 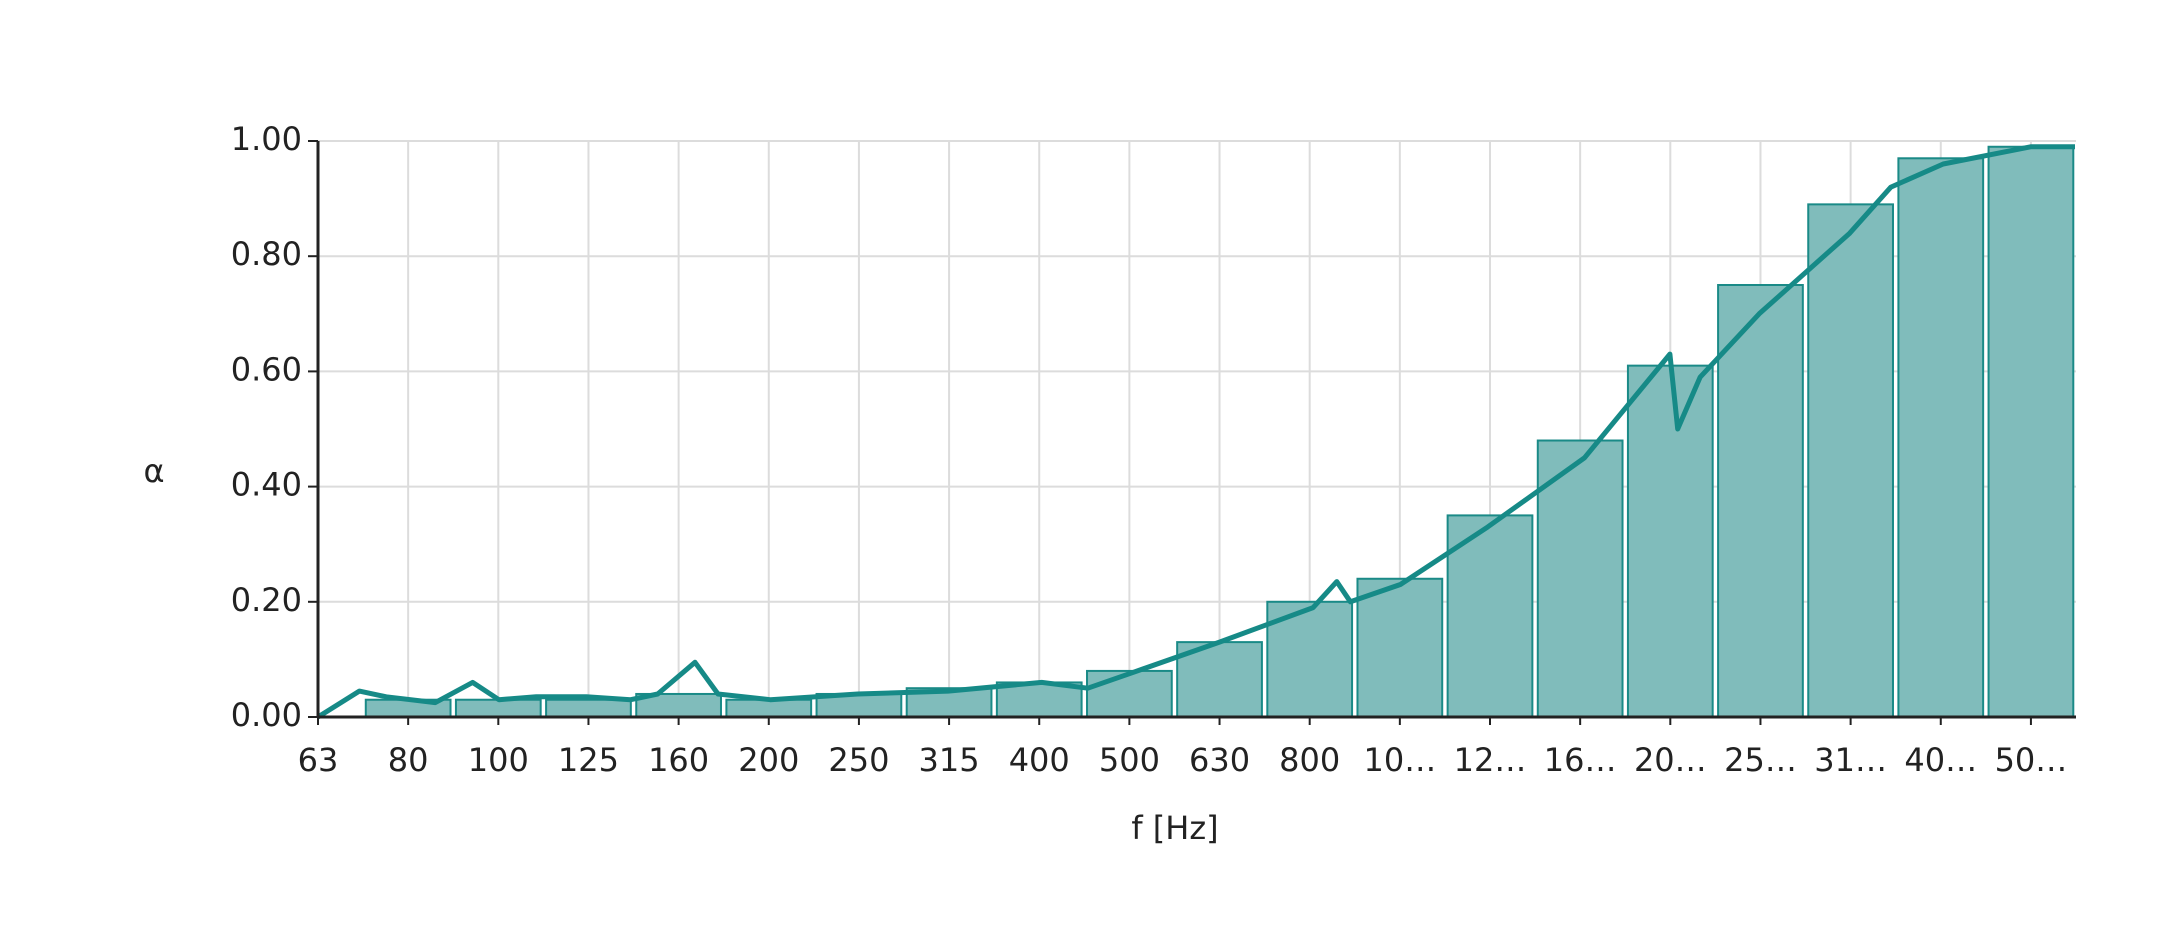 I want to click on y-tick-label: 0.40, so click(x=266, y=485).